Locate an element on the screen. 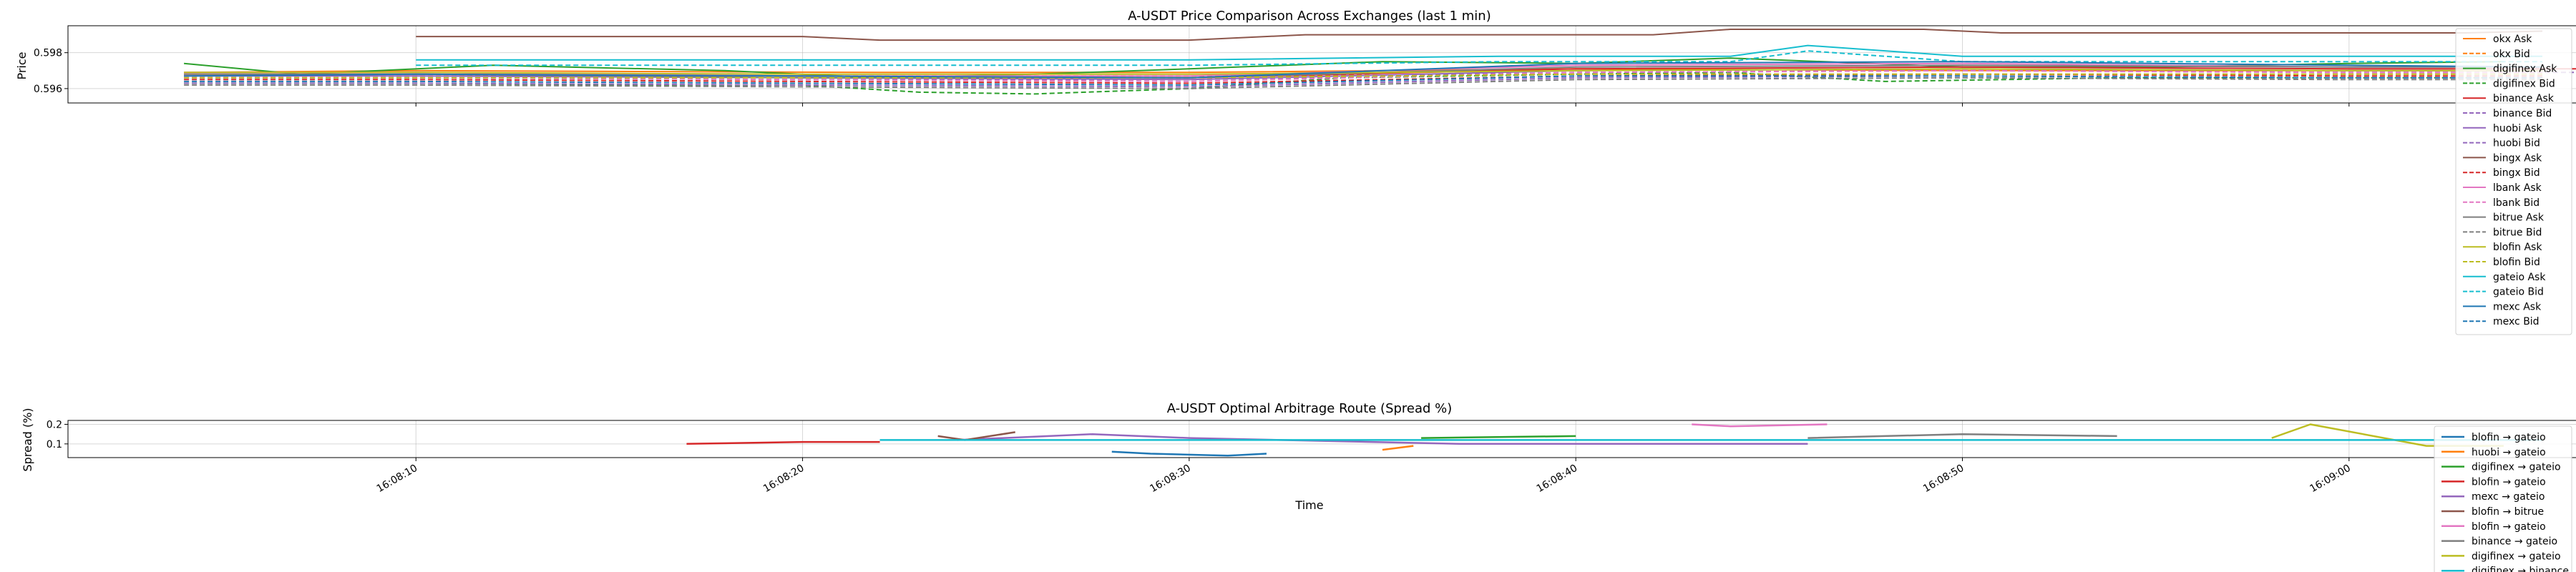 Image resolution: width=2576 pixels, height=572 pixels. spread-chart-xtick-label: 16:08:30 is located at coordinates (1170, 479).